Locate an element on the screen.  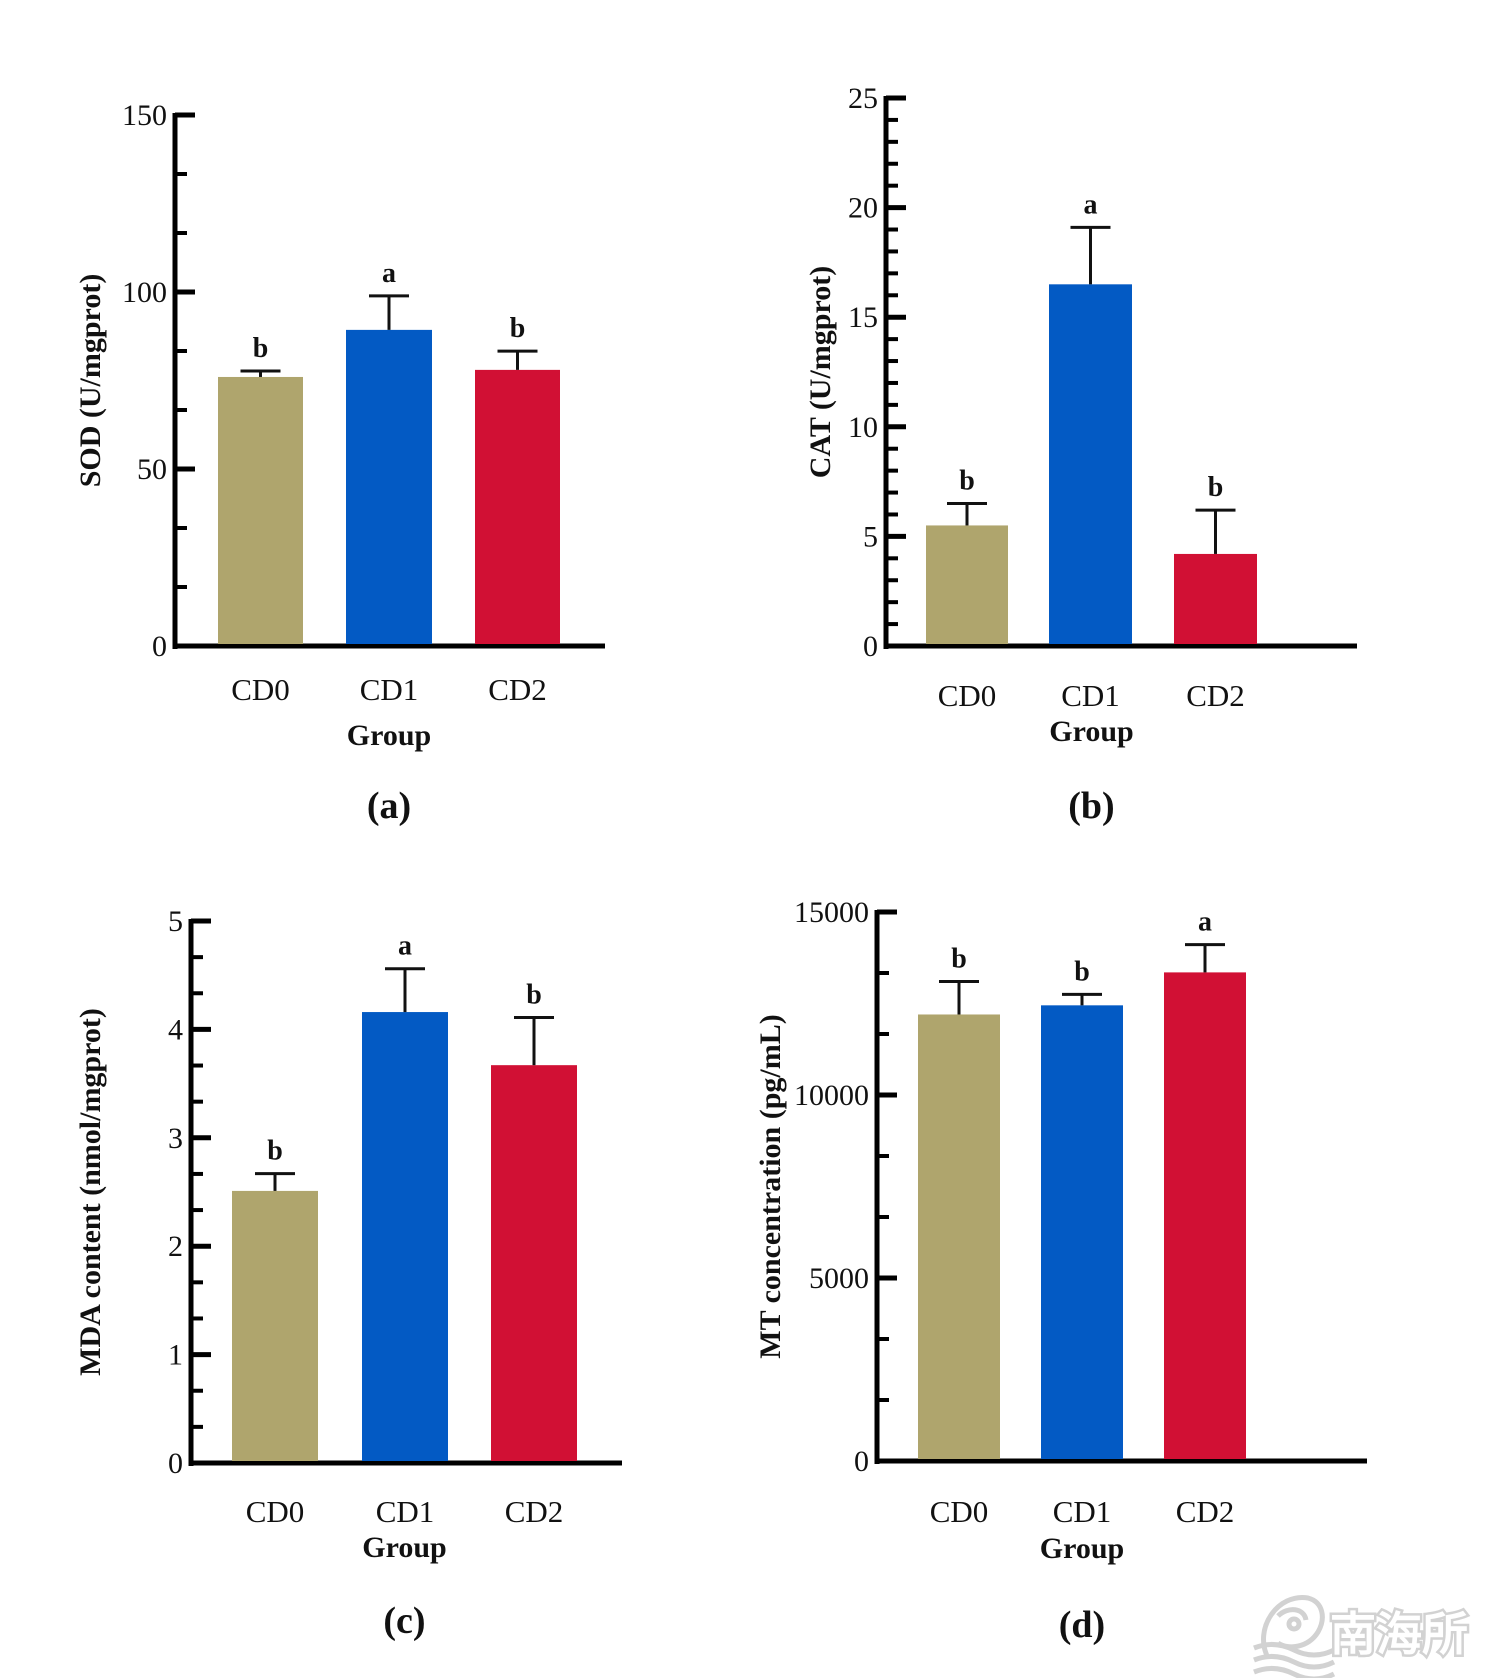
panel-label: (a) is located at coordinates (389, 806).